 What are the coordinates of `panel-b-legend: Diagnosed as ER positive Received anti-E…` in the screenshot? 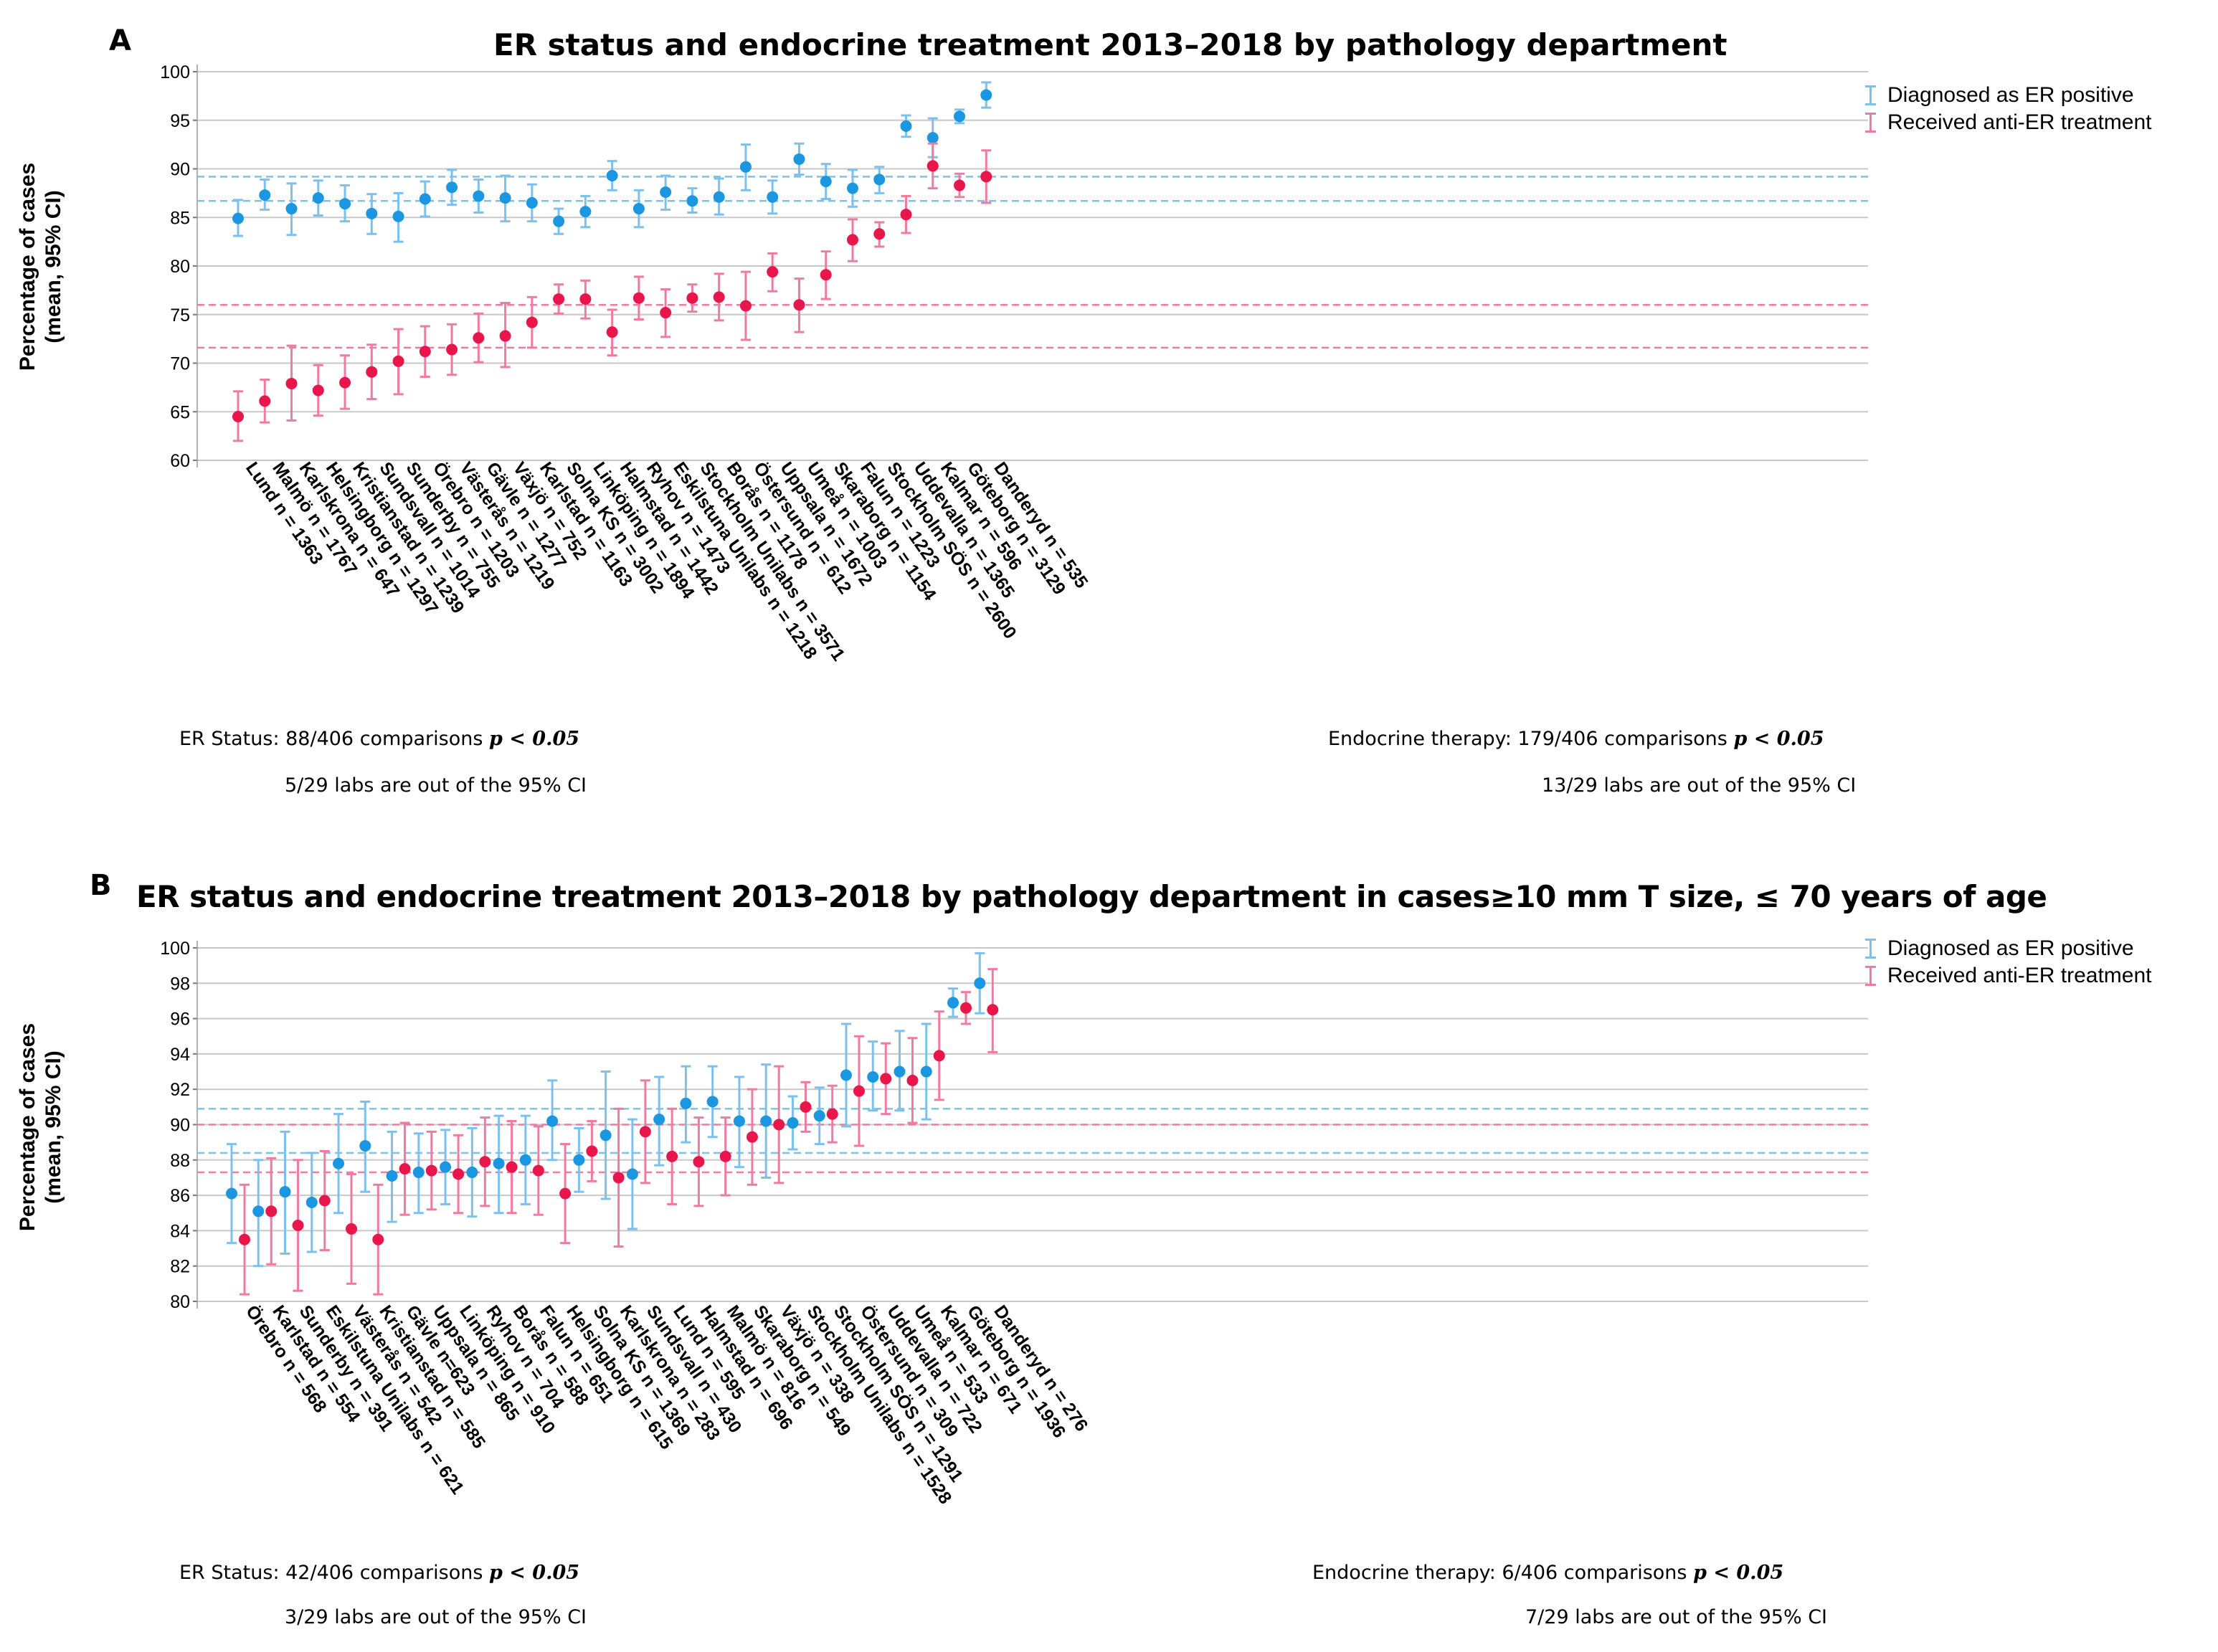 It's located at (2004, 962).